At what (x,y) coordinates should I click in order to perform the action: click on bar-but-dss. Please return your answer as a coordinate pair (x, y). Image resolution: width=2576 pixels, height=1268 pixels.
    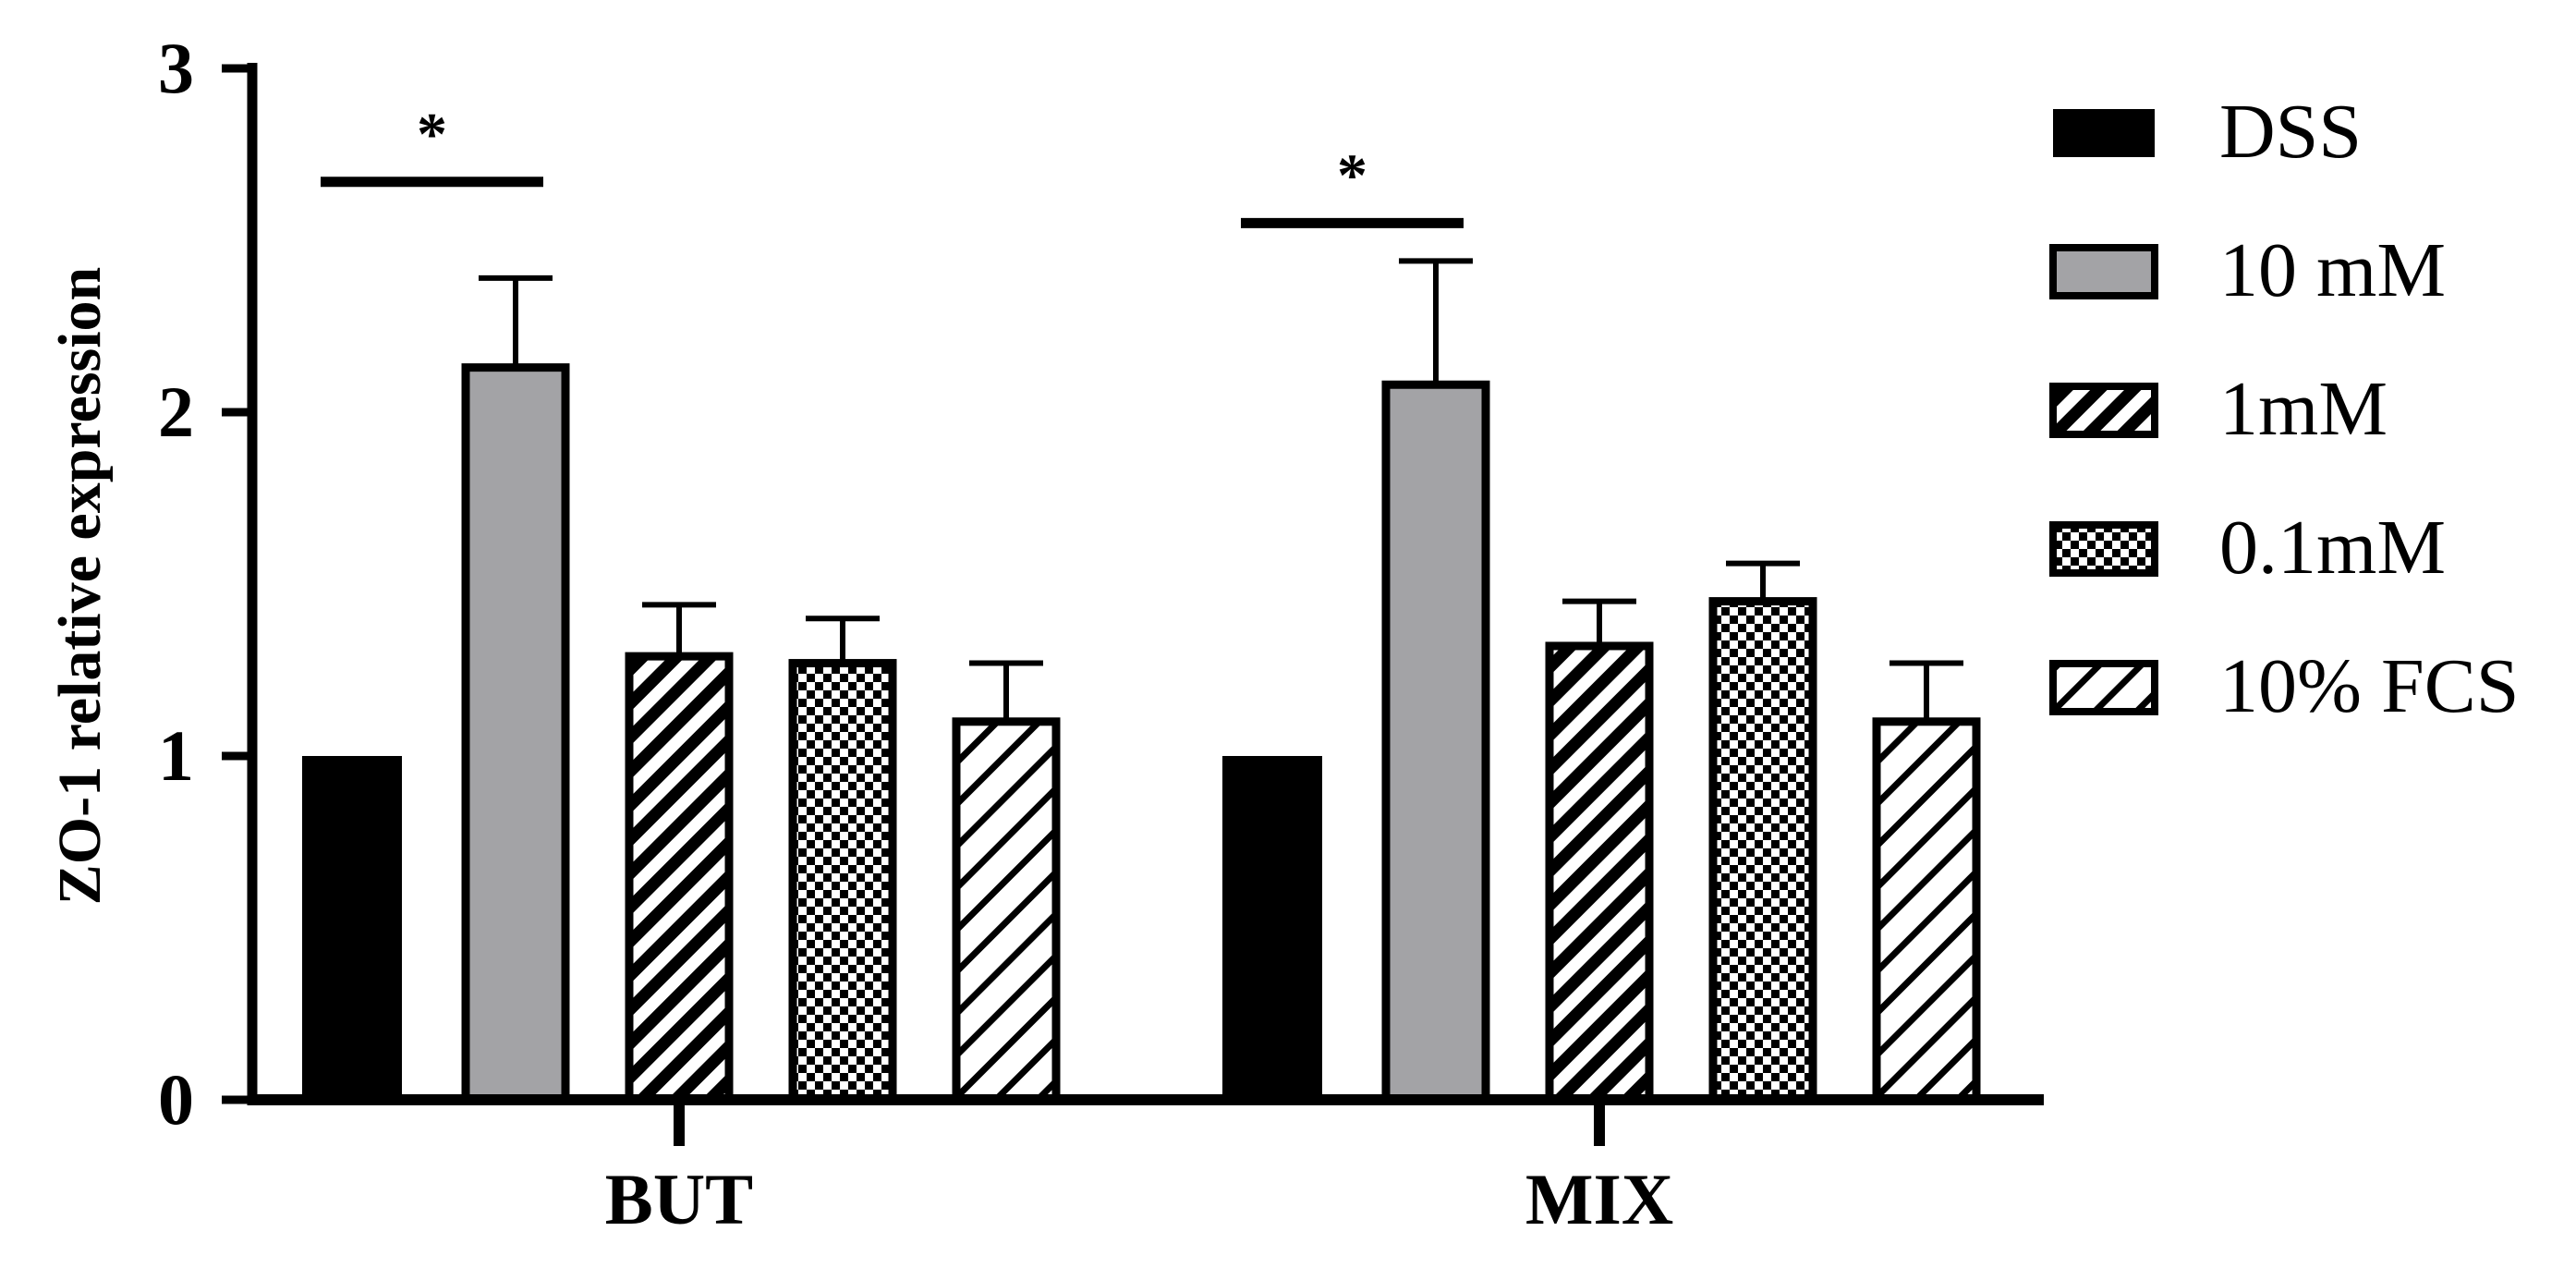
    Looking at the image, I should click on (352, 928).